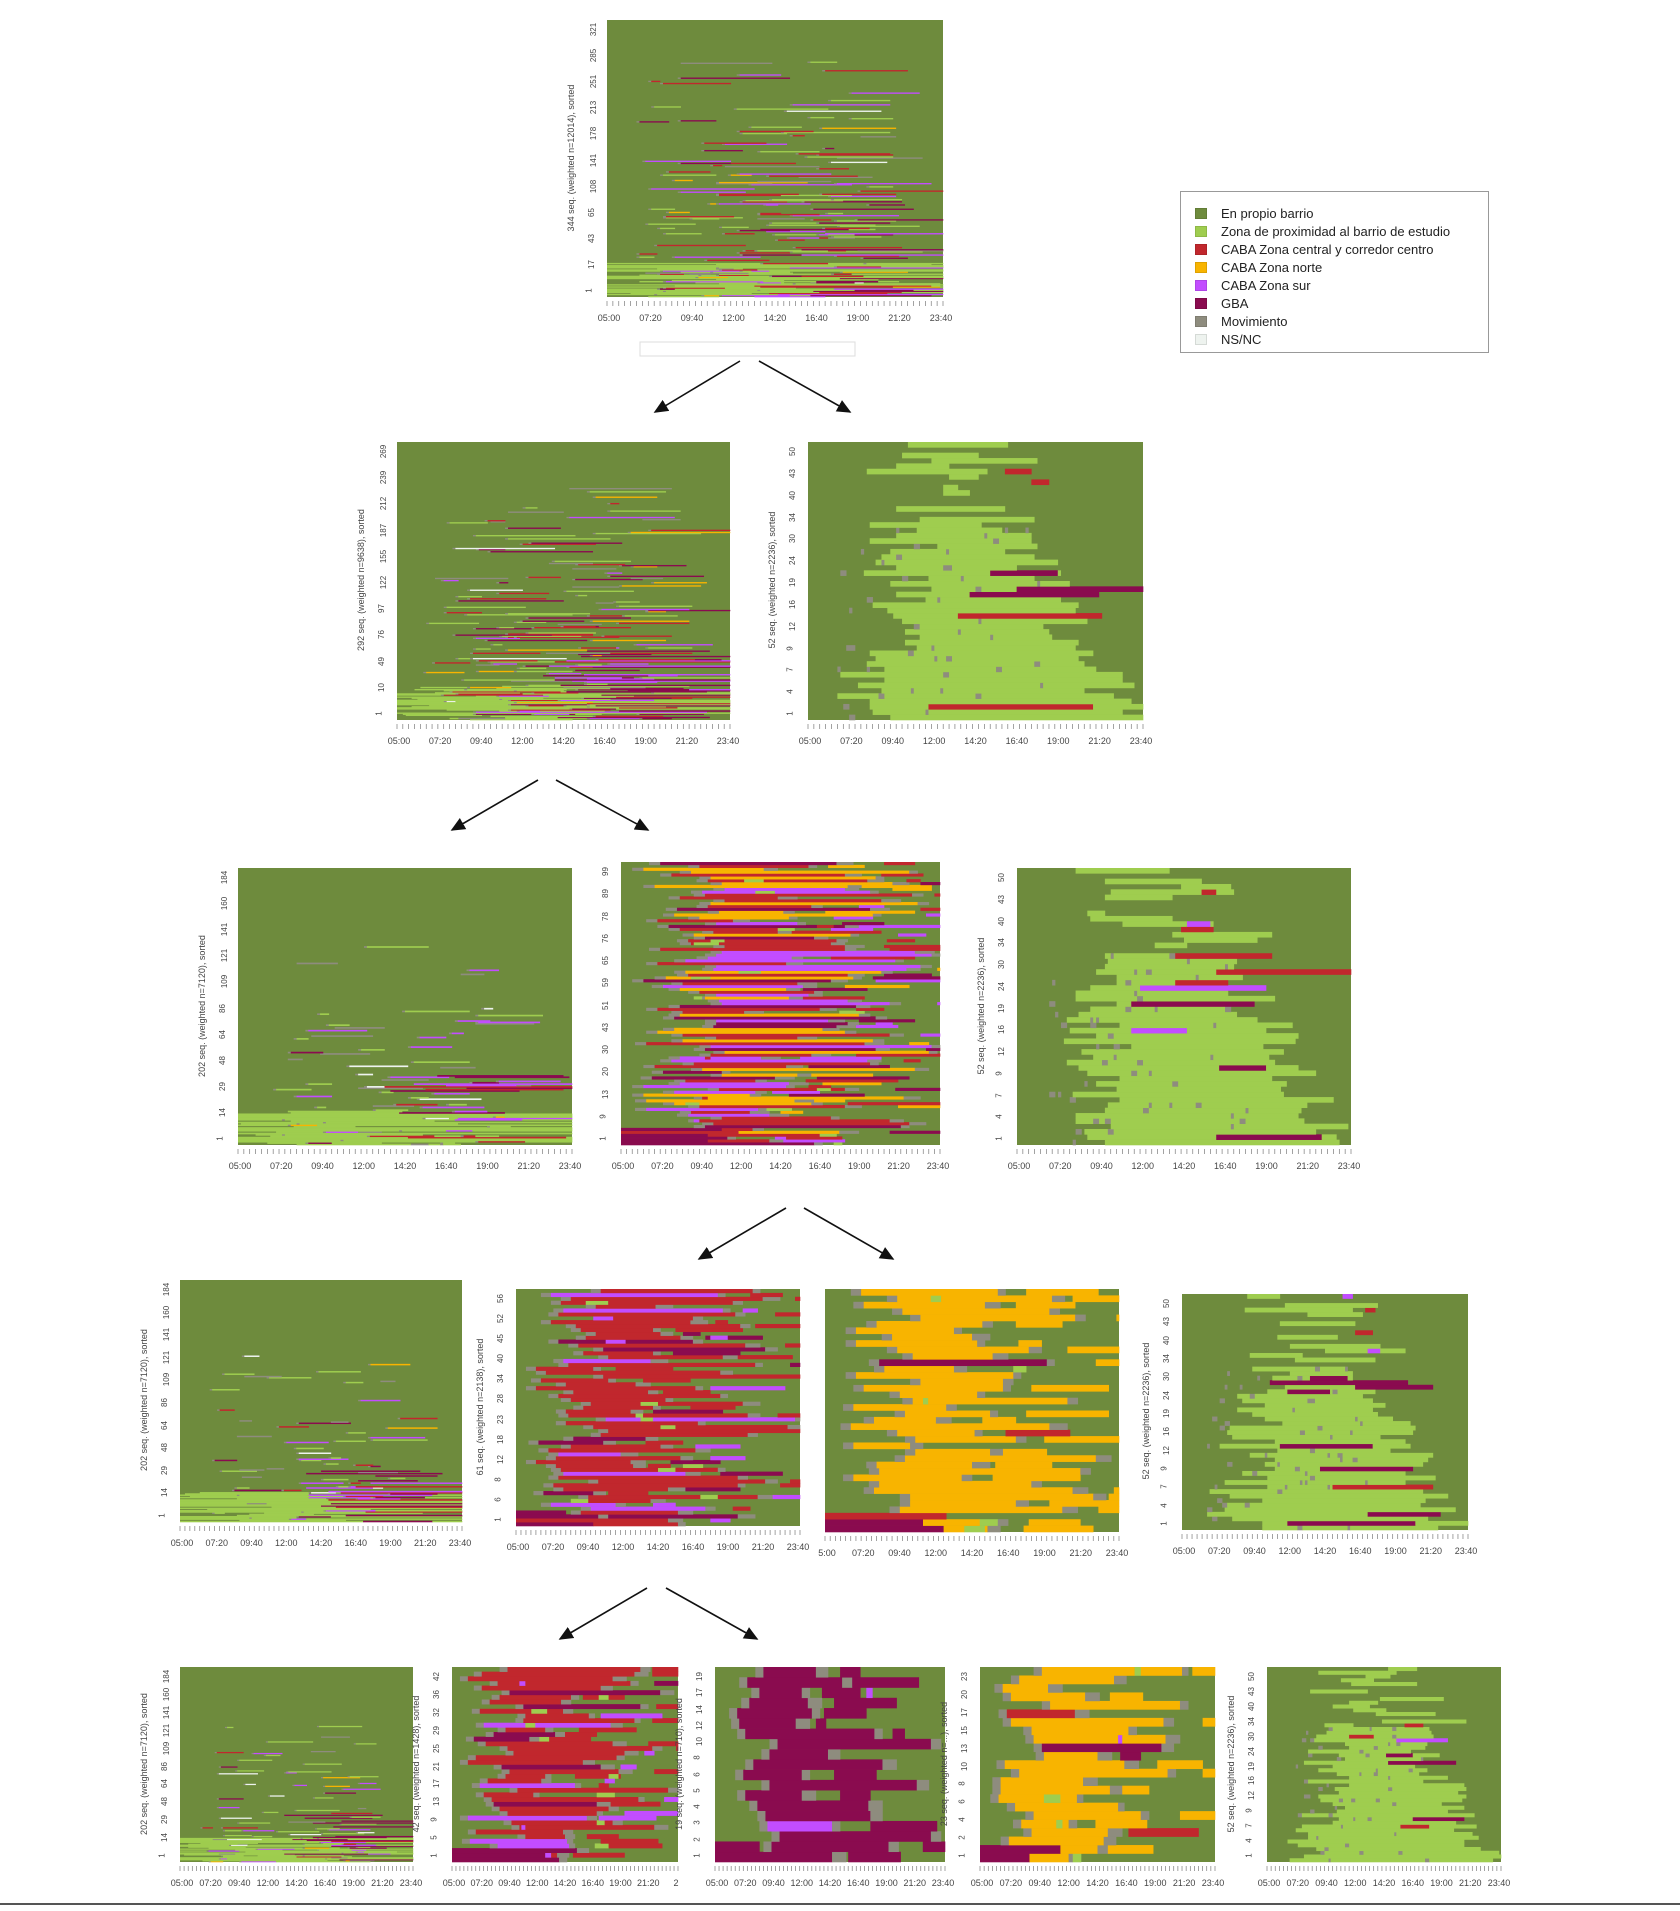 The width and height of the screenshot is (1680, 1911). I want to click on y-tick-label: 30, so click(1251, 1736).